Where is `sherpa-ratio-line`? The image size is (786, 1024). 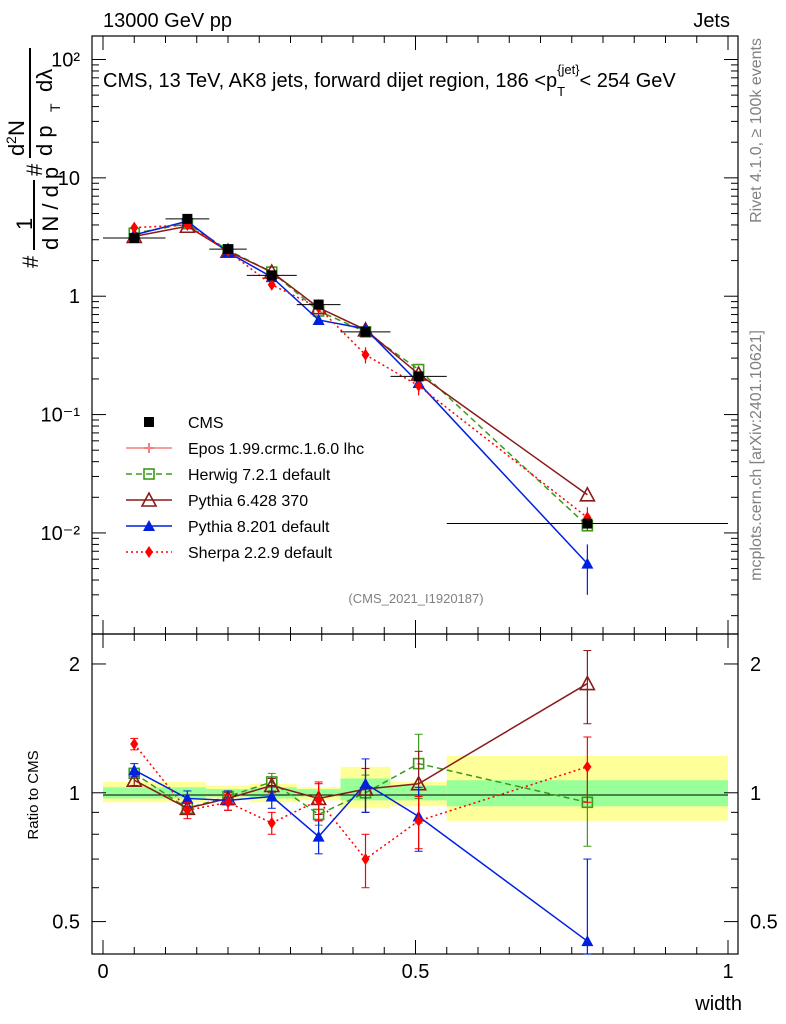
sherpa-ratio-line is located at coordinates (360, 802).